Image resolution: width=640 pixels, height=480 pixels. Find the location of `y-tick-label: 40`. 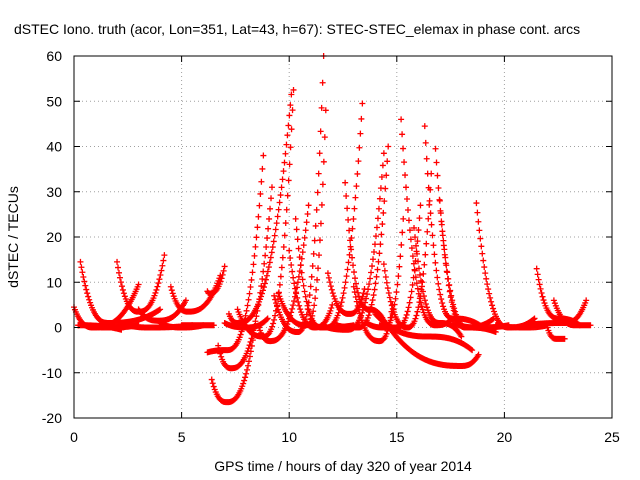

y-tick-label: 40 is located at coordinates (54, 147).